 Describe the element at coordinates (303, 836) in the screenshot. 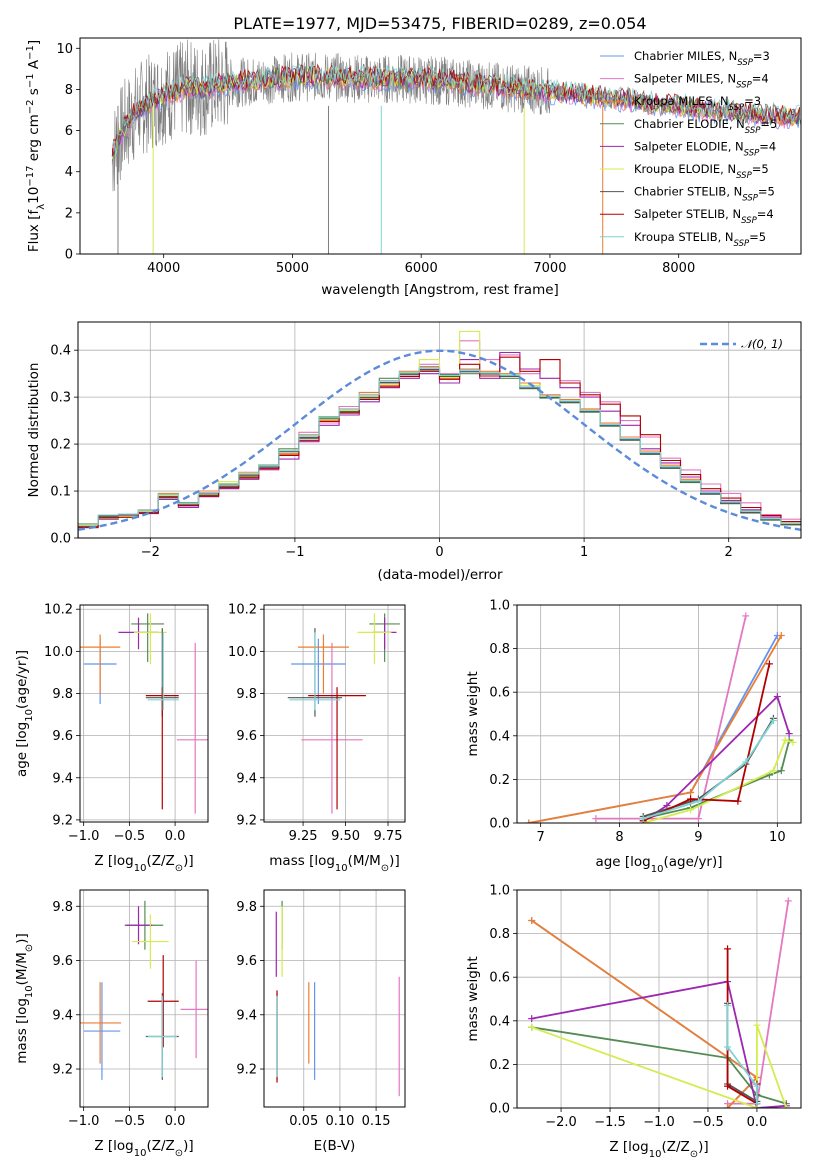

I see `x-tick-label: 9.25` at that location.